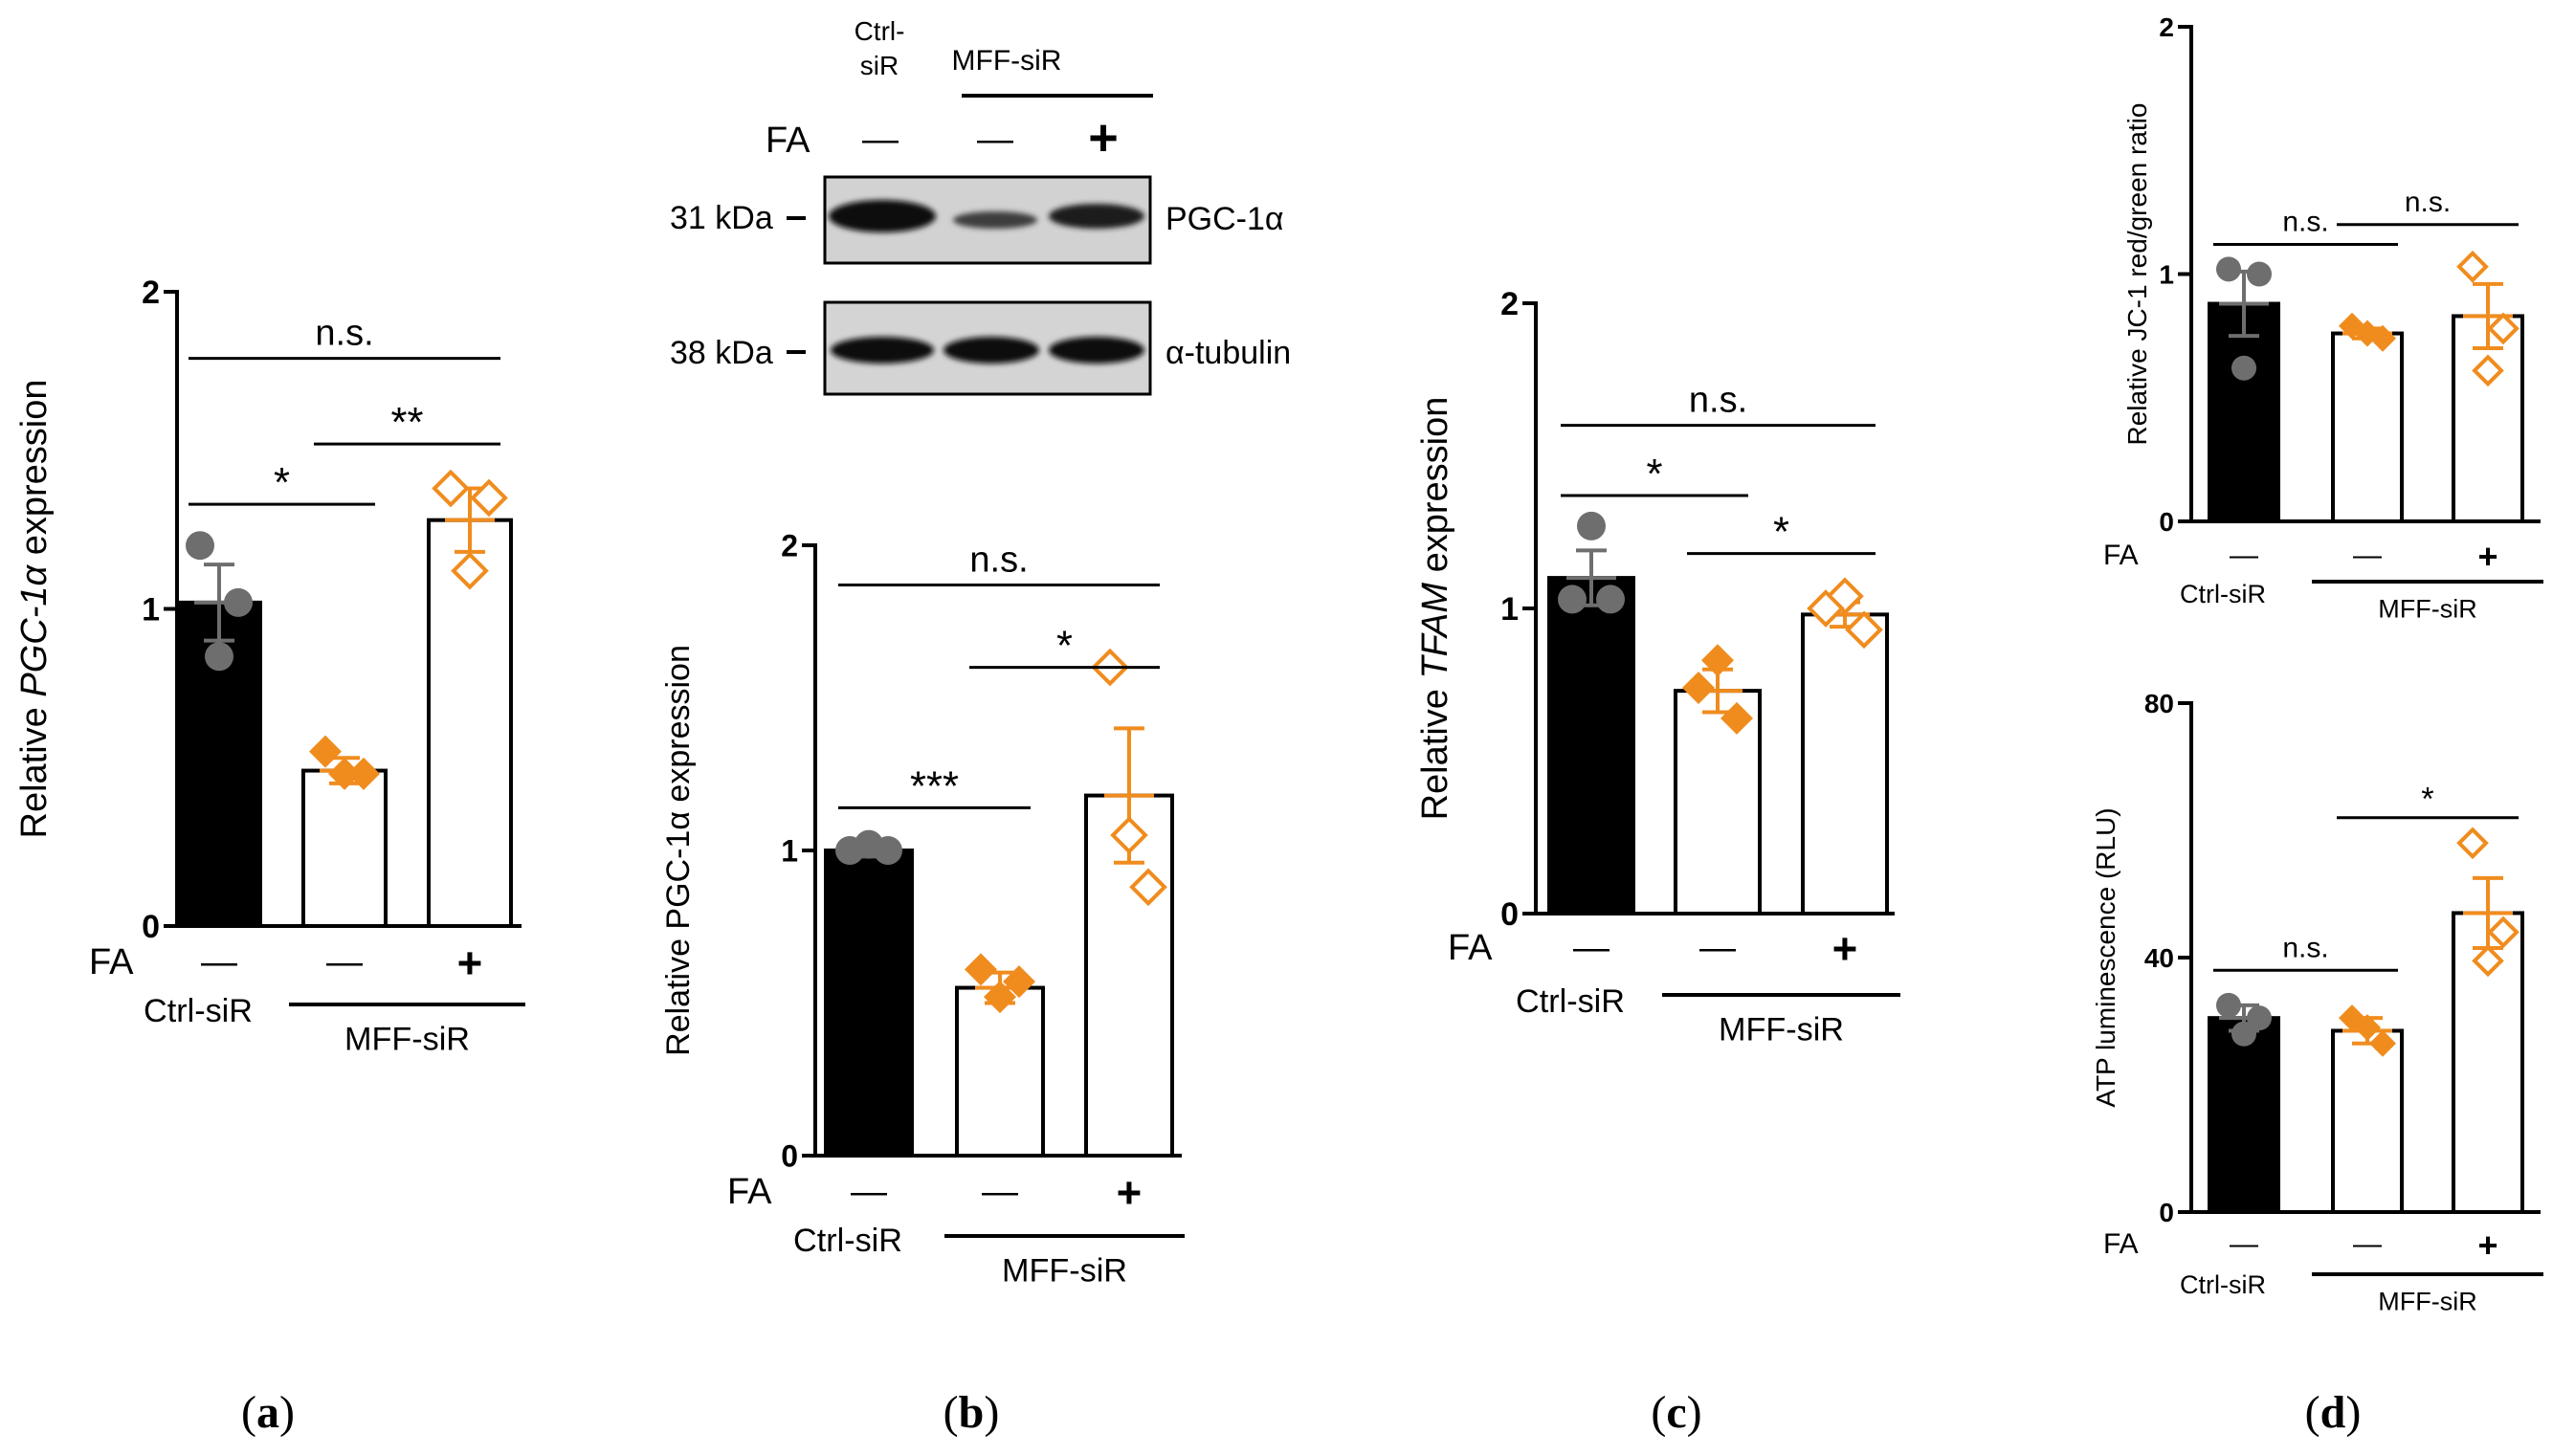  Describe the element at coordinates (2137, 275) in the screenshot. I see `y-axis-label: Relative JC-1 red/green ratio` at that location.